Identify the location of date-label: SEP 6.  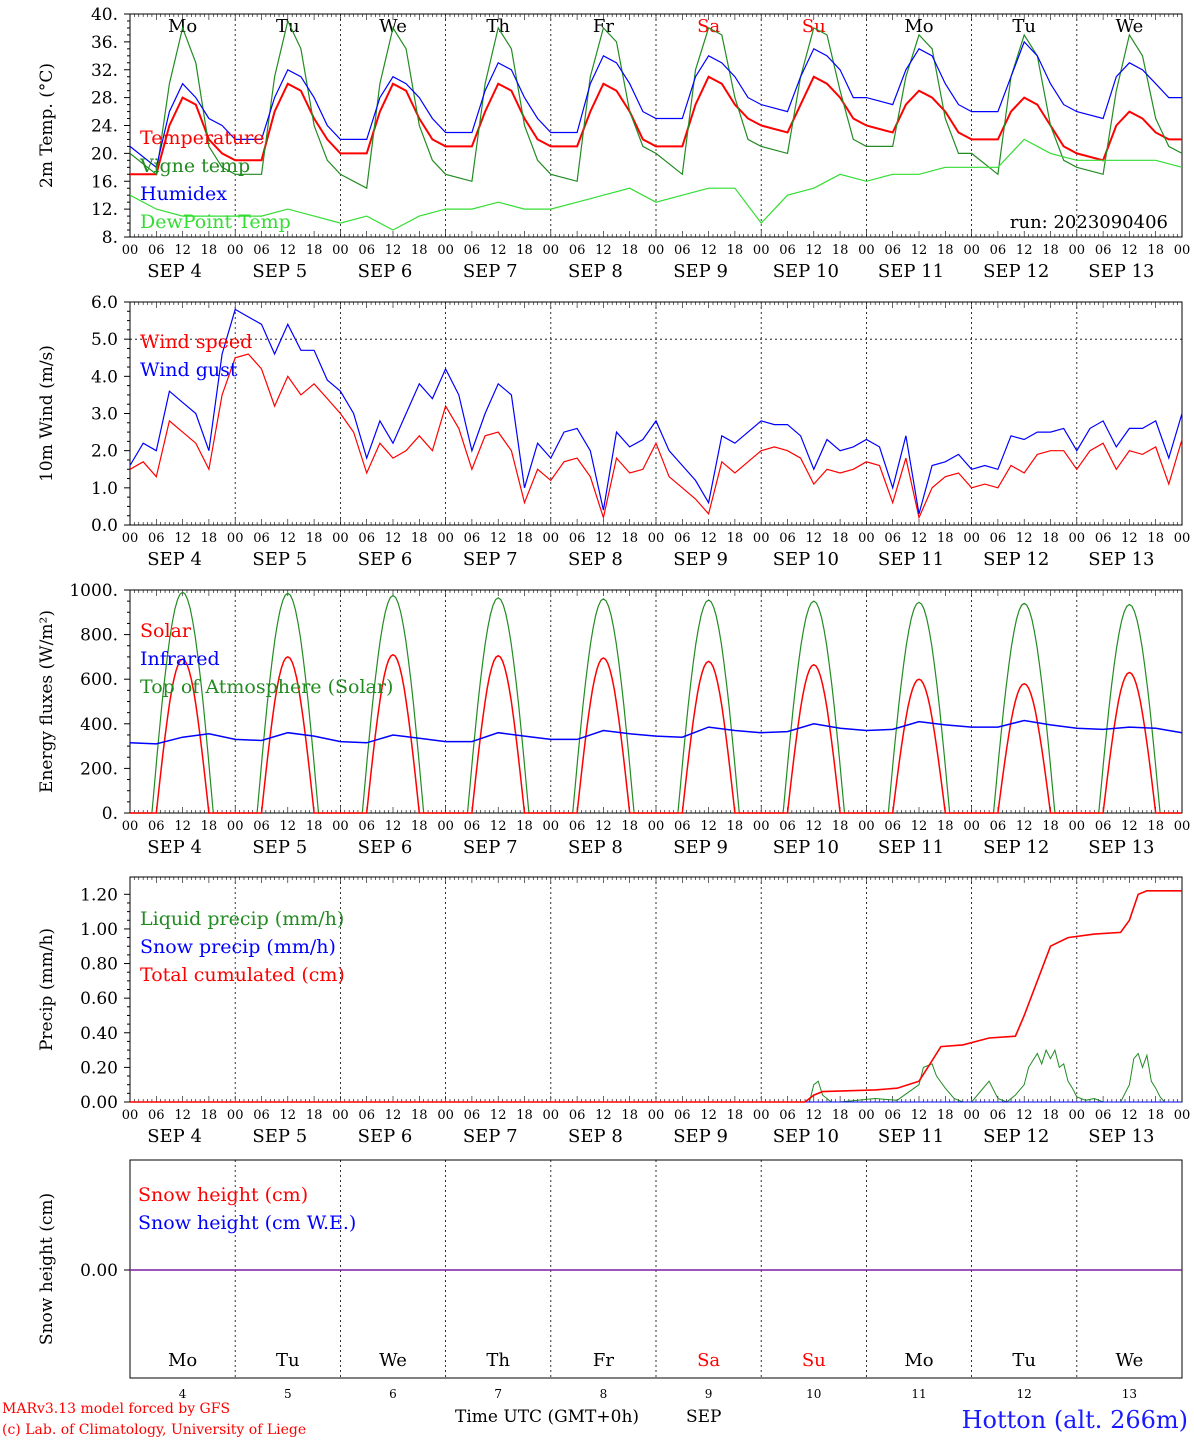
(385, 1136).